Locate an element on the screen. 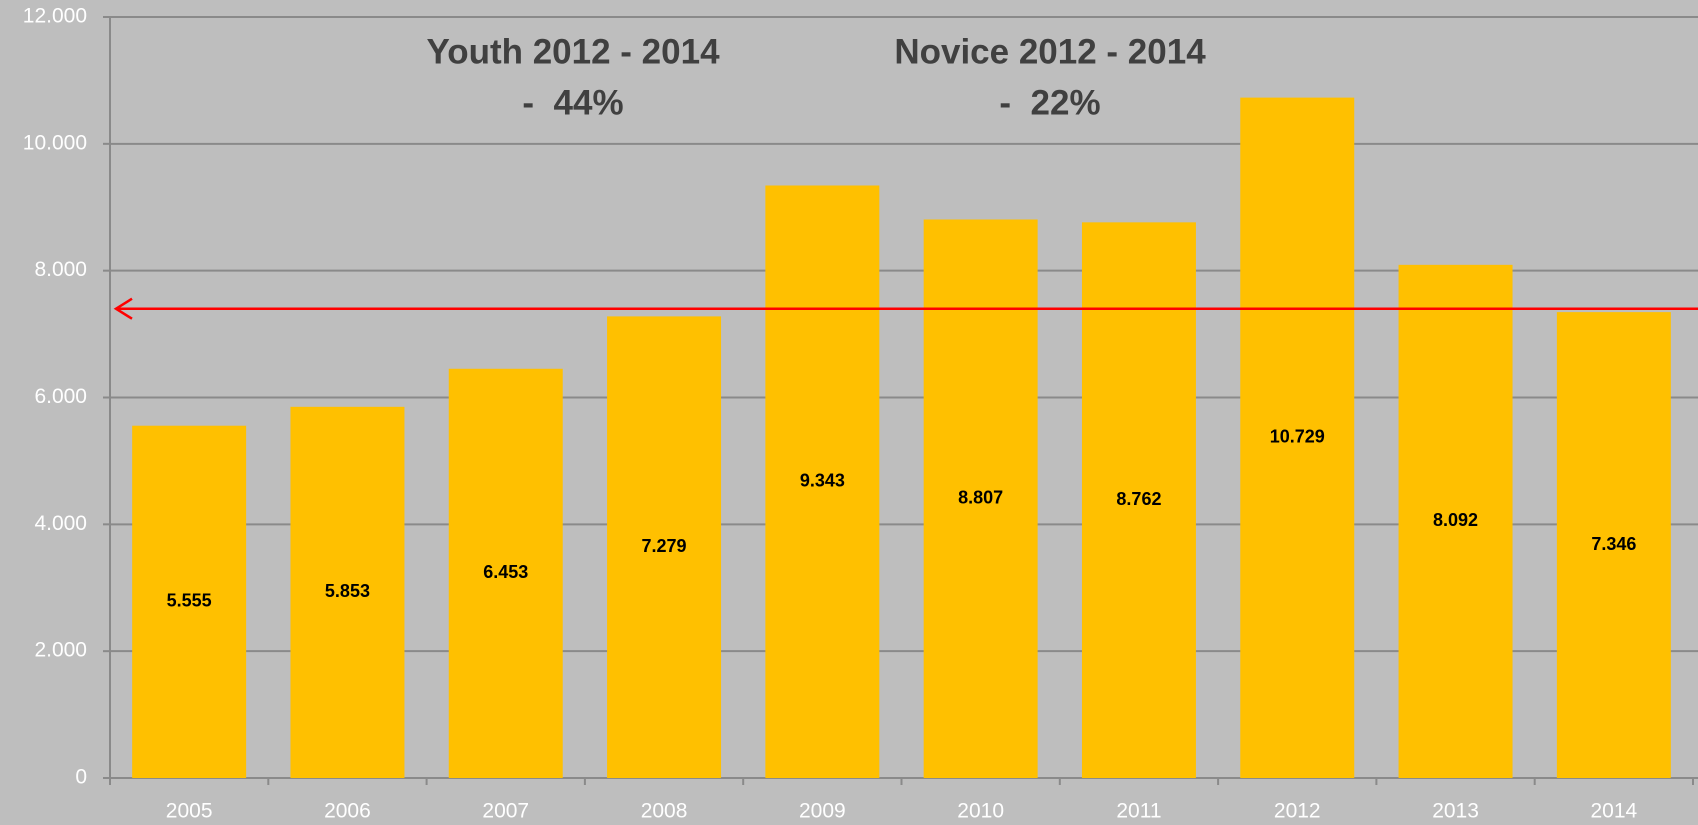  value-label: 9.343 is located at coordinates (822, 480).